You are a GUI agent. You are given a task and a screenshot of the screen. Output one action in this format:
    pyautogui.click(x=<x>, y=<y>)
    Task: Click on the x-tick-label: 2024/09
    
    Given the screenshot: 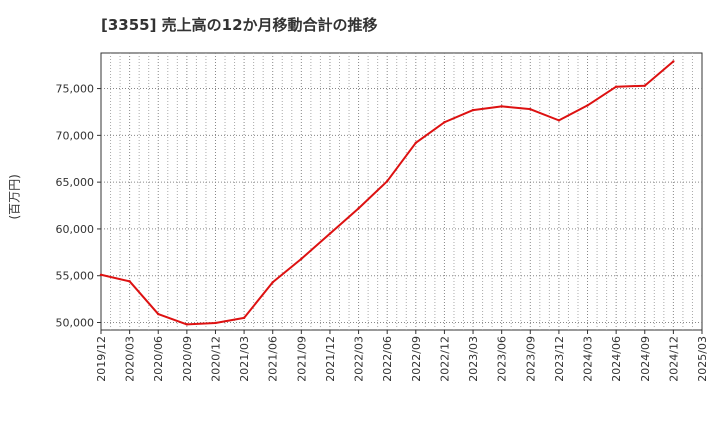 What is the action you would take?
    pyautogui.click(x=645, y=359)
    